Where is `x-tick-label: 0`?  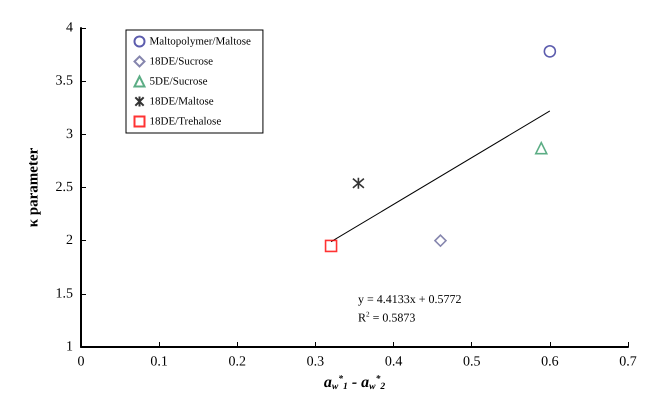 x-tick-label: 0 is located at coordinates (81, 362).